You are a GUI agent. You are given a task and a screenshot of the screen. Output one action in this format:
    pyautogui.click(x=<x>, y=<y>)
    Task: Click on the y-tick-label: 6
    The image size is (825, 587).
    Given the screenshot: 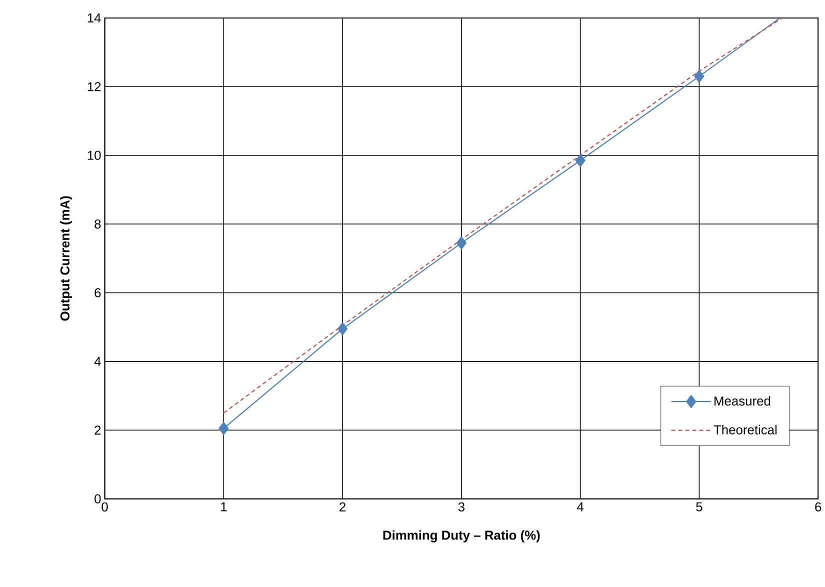 What is the action you would take?
    pyautogui.click(x=97, y=293)
    